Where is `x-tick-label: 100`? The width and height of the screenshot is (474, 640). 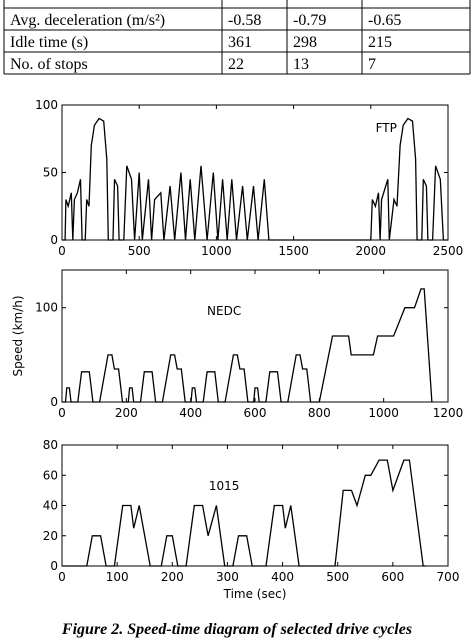 x-tick-label: 100 is located at coordinates (117, 577).